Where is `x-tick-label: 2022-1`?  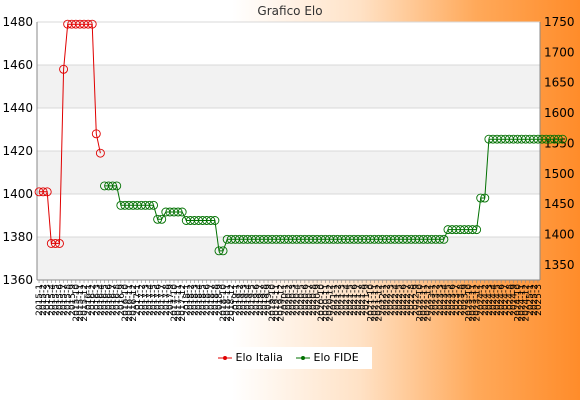 x-tick-label: 2022-1 is located at coordinates (384, 300).